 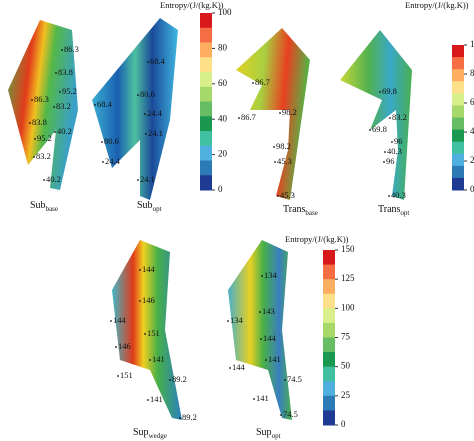 I want to click on probe-value: 146, so click(x=124, y=346).